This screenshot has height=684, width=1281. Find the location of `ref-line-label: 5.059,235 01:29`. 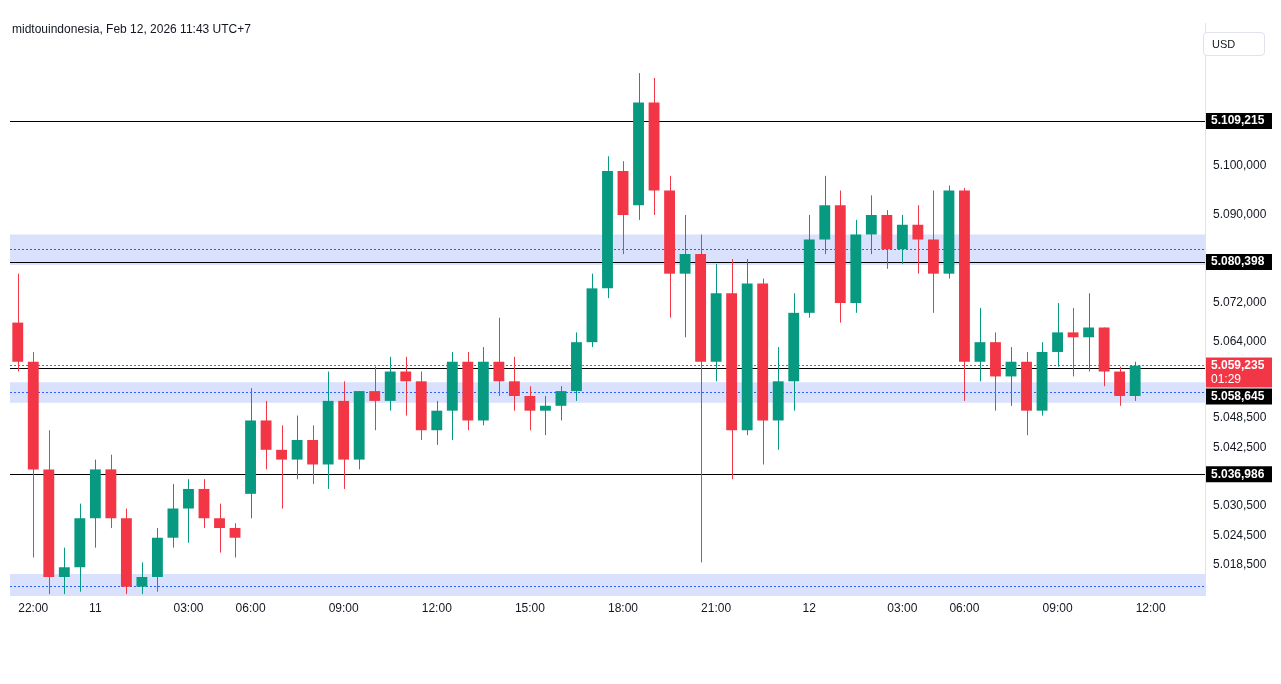

ref-line-label: 5.059,235 01:29 is located at coordinates (1238, 371).